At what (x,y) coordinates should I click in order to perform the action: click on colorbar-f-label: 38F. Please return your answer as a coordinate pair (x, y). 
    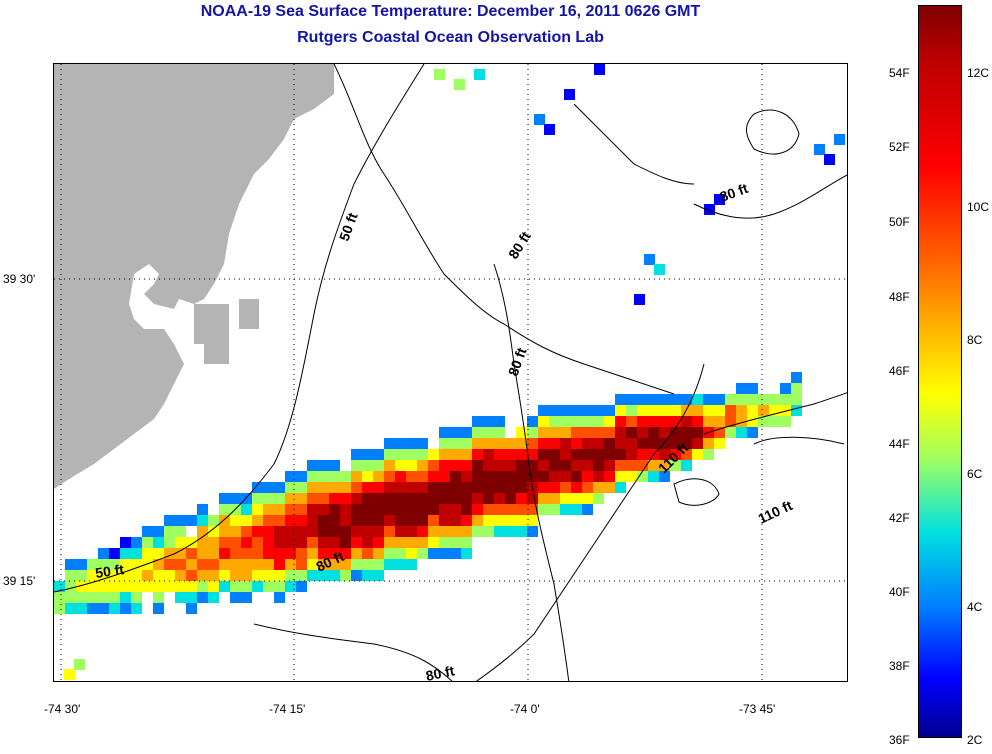
    Looking at the image, I should click on (899, 666).